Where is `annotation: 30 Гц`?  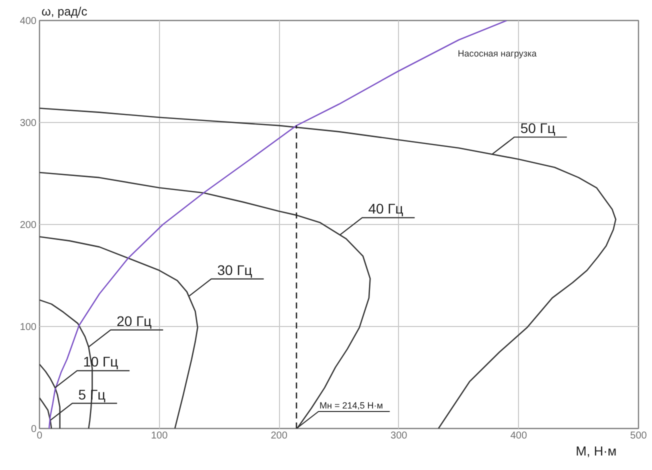 annotation: 30 Гц is located at coordinates (234, 270).